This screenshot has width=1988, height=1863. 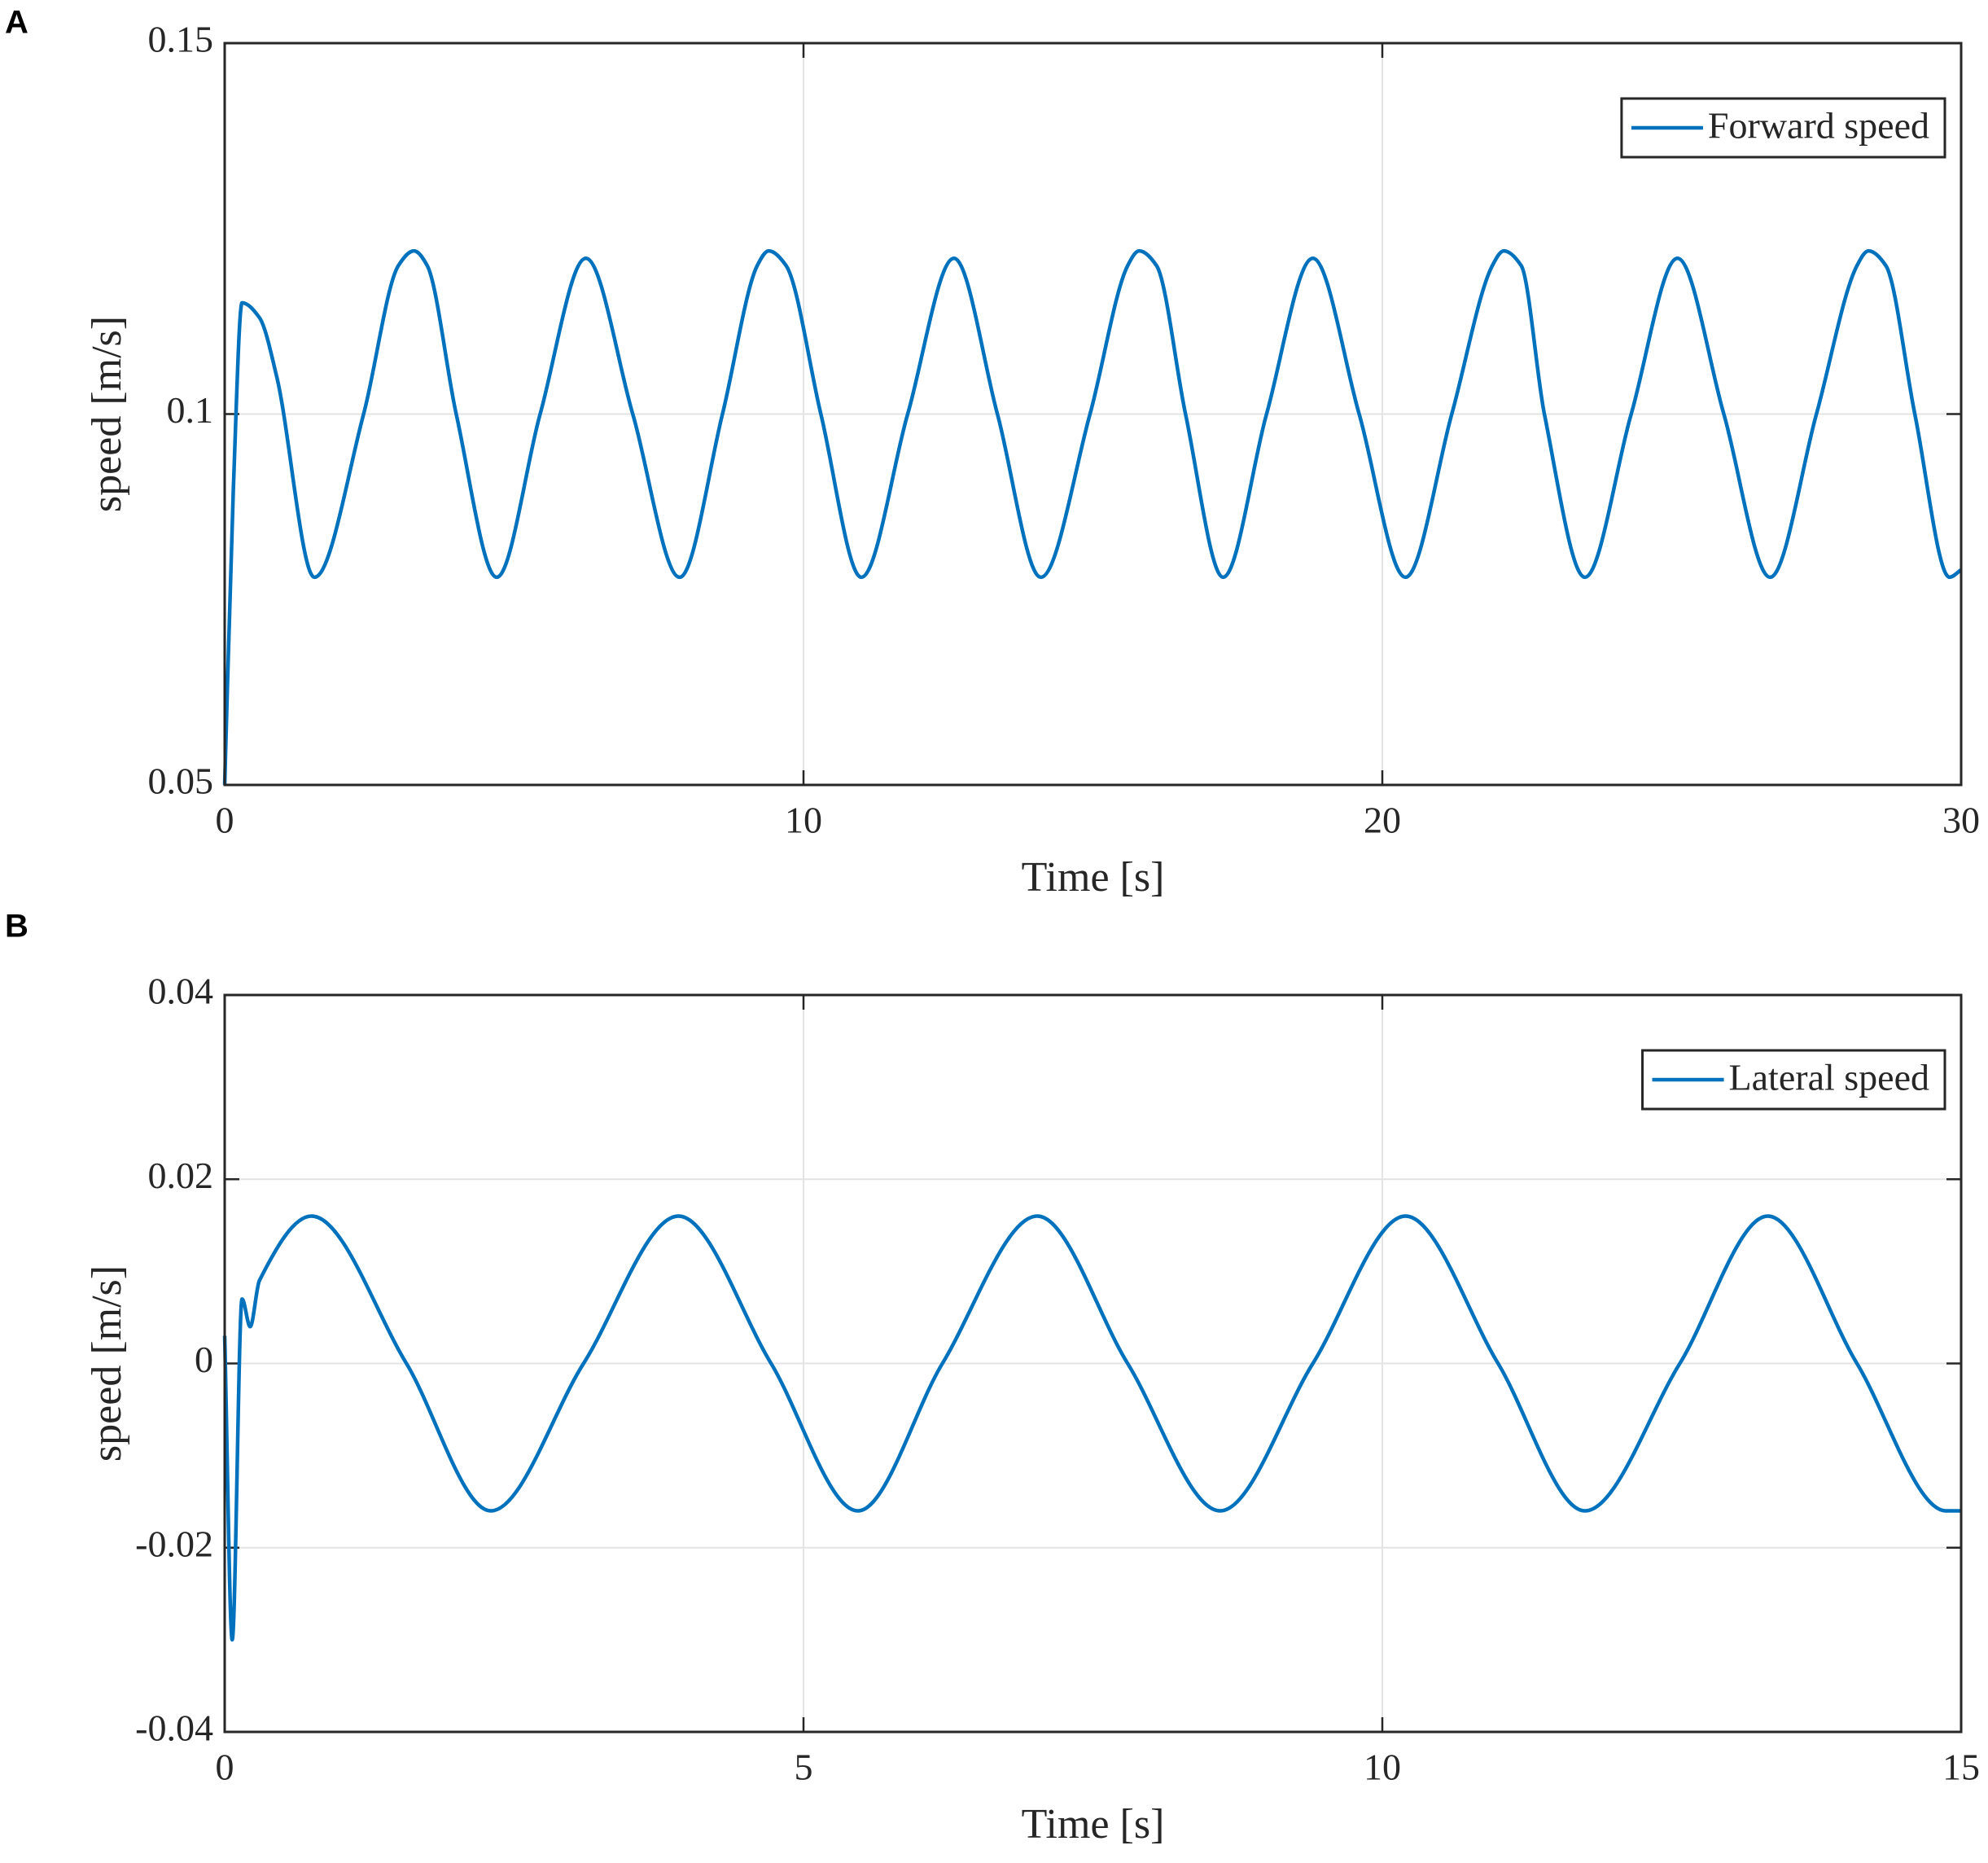 What do you see at coordinates (204, 1359) in the screenshot?
I see `y-tick-label: 0` at bounding box center [204, 1359].